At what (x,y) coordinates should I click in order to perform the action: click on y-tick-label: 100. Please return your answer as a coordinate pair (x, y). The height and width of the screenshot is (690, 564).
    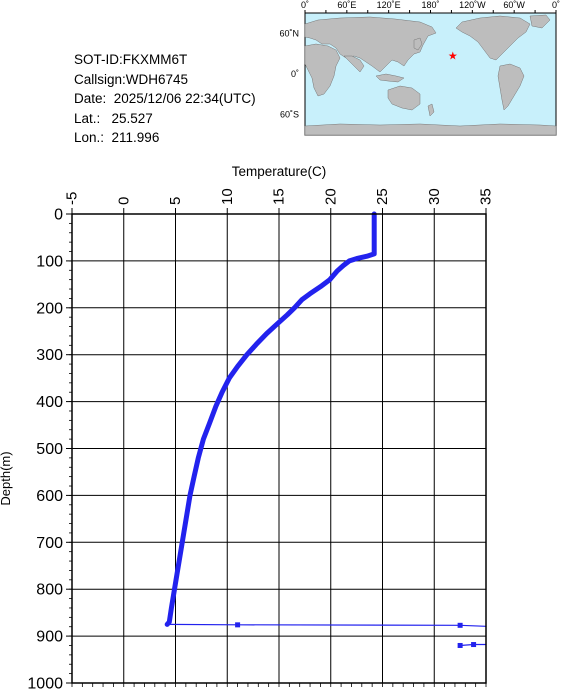
    Looking at the image, I should click on (49, 261).